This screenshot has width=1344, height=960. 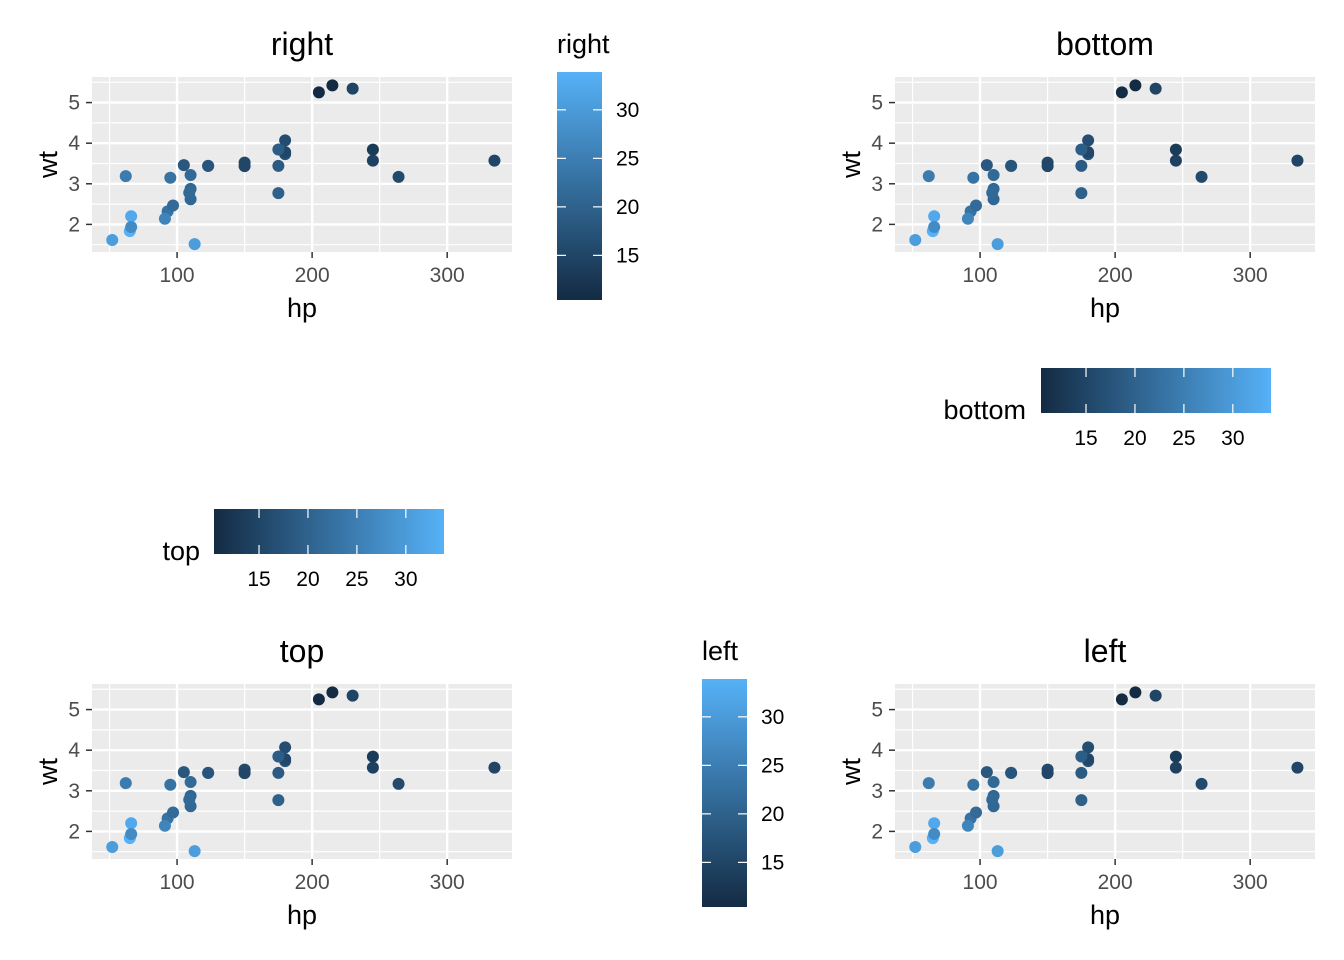 I want to click on plot-right: 100 200 300 2 3 4 5 right hp wt, so click(x=272, y=174).